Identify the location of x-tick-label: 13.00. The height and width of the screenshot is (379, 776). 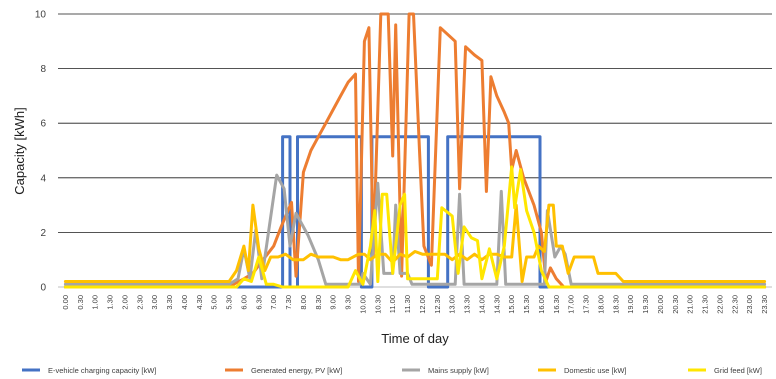
(452, 304).